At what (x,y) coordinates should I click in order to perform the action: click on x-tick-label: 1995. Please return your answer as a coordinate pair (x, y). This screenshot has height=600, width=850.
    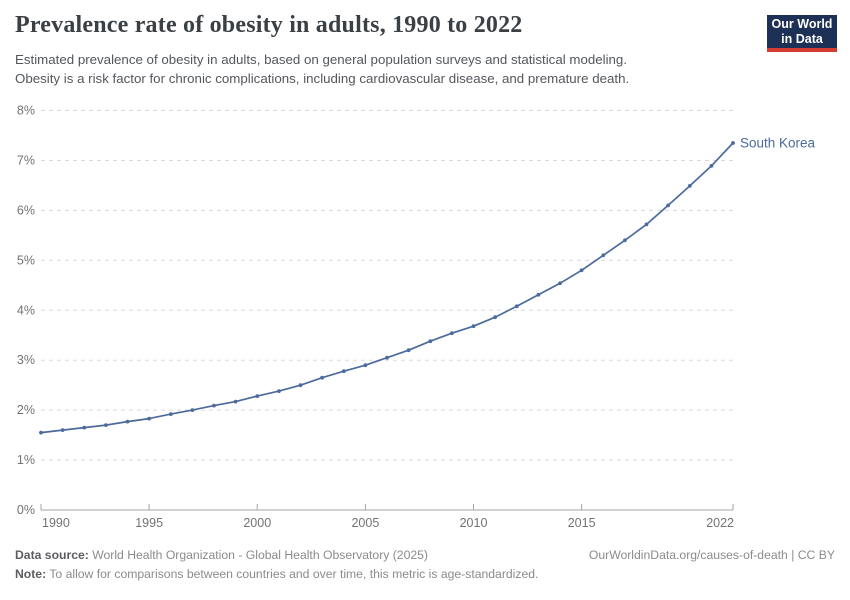
    Looking at the image, I should click on (149, 523).